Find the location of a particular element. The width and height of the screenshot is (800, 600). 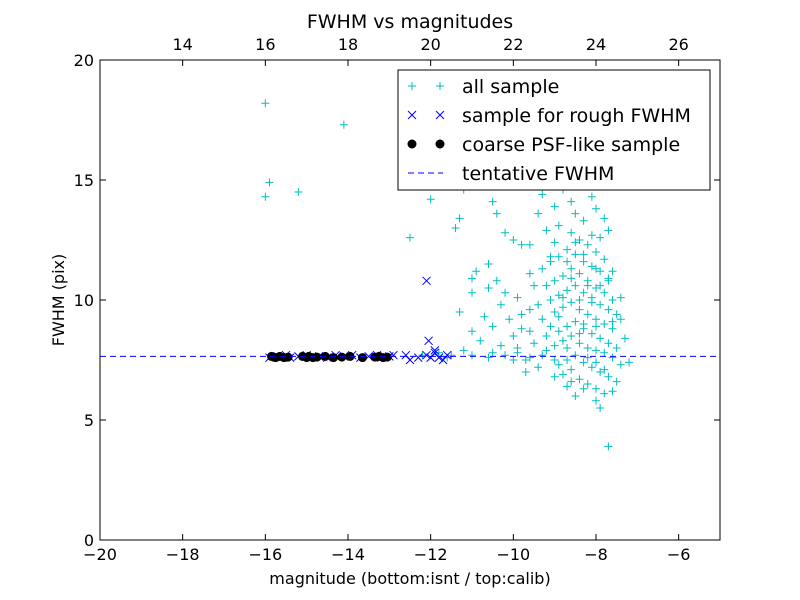

legend-box is located at coordinates (554, 130).